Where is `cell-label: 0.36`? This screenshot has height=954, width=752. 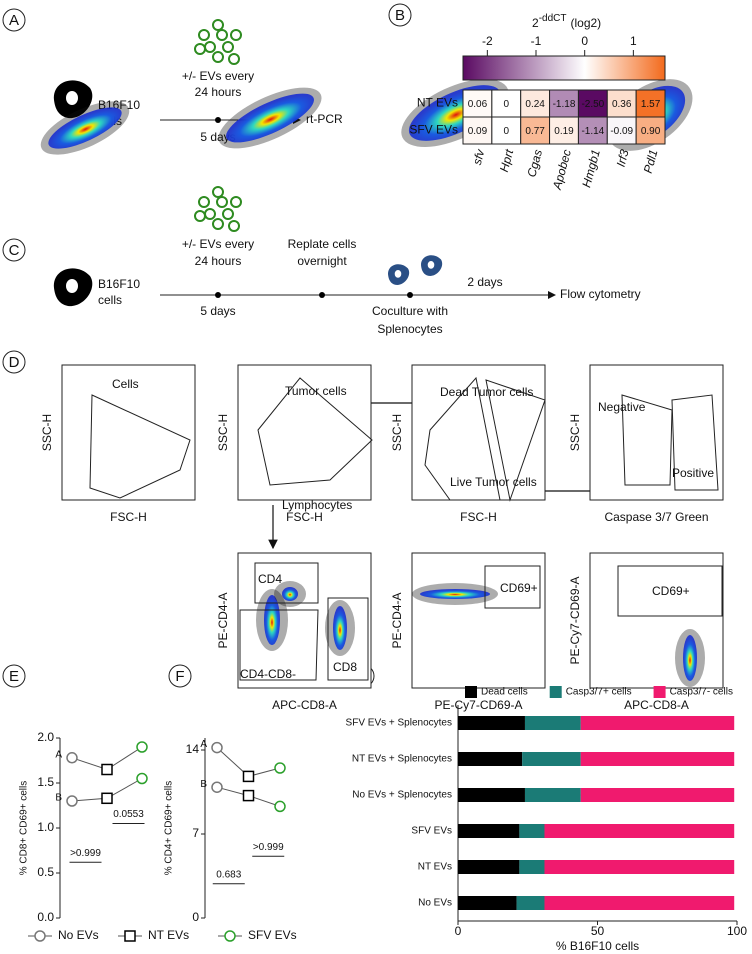 cell-label: 0.36 is located at coordinates (622, 104).